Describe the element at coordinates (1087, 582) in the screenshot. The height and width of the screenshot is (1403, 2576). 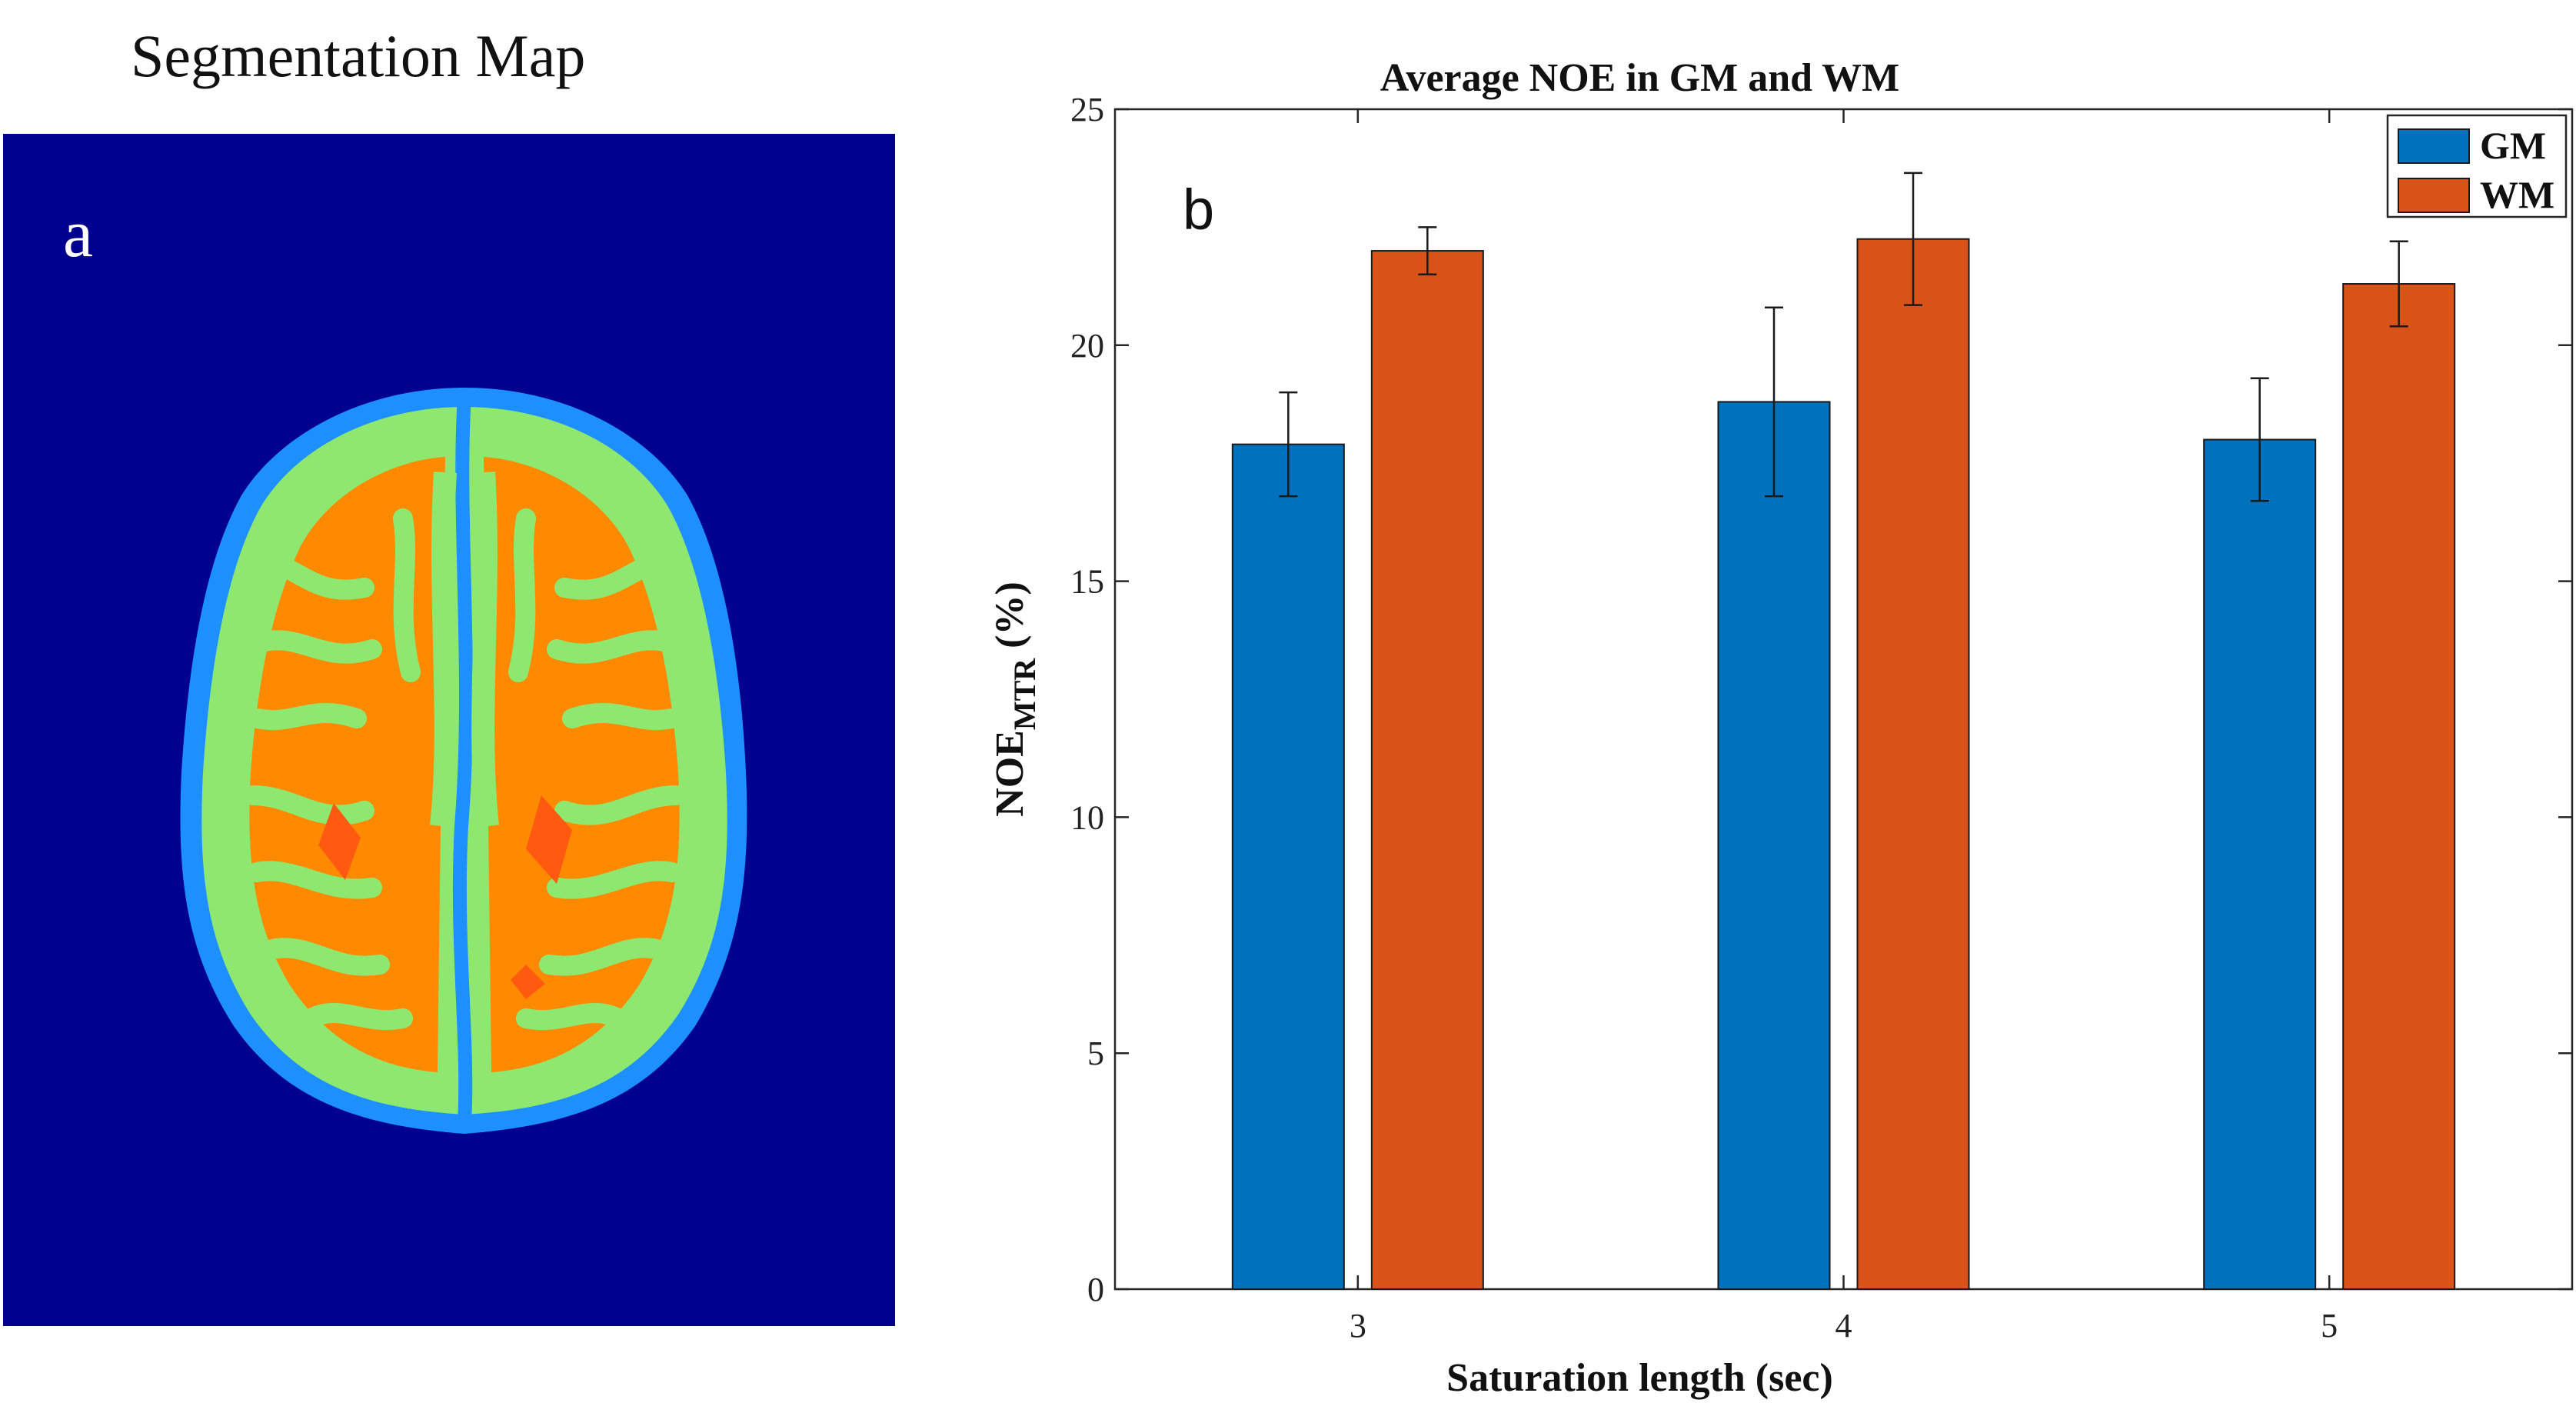
I see `y-tick-label: 15` at that location.